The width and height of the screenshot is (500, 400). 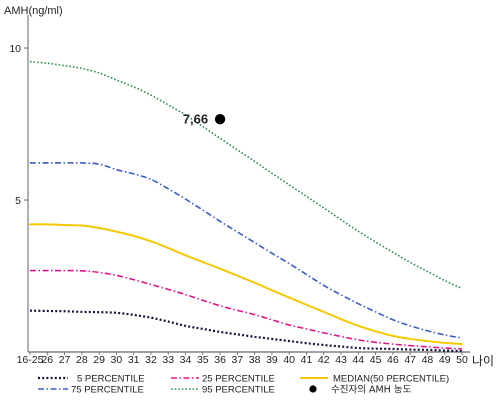 What do you see at coordinates (107, 390) in the screenshot?
I see `legend-label: 75 PERCENTILE` at bounding box center [107, 390].